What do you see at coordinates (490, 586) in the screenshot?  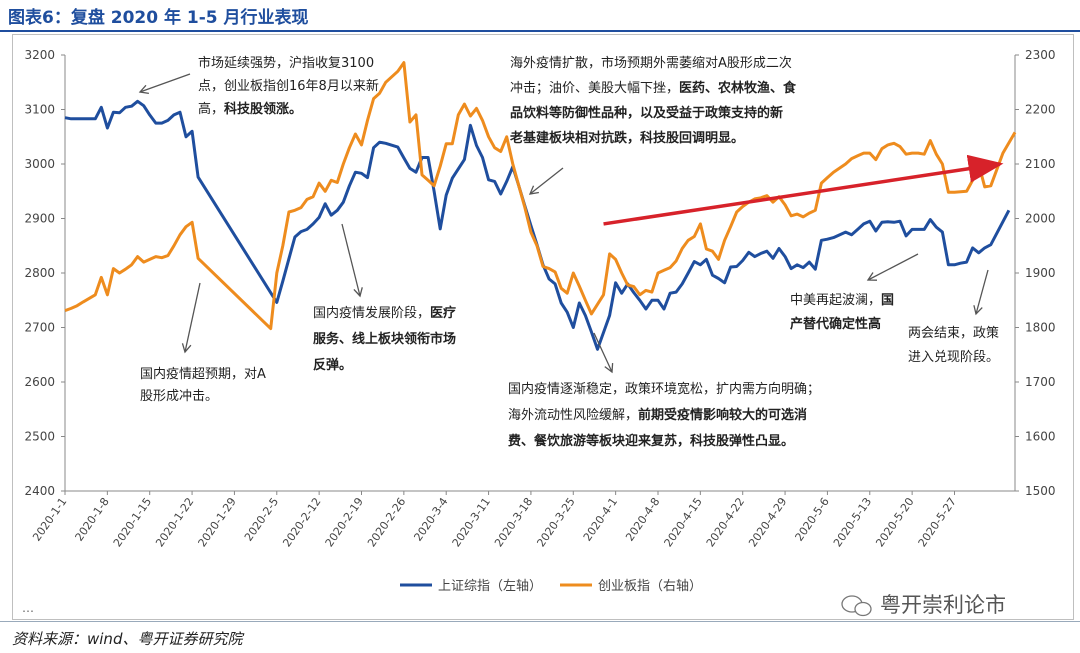 I see `legend-label-sh: 上证综指（左轴）` at bounding box center [490, 586].